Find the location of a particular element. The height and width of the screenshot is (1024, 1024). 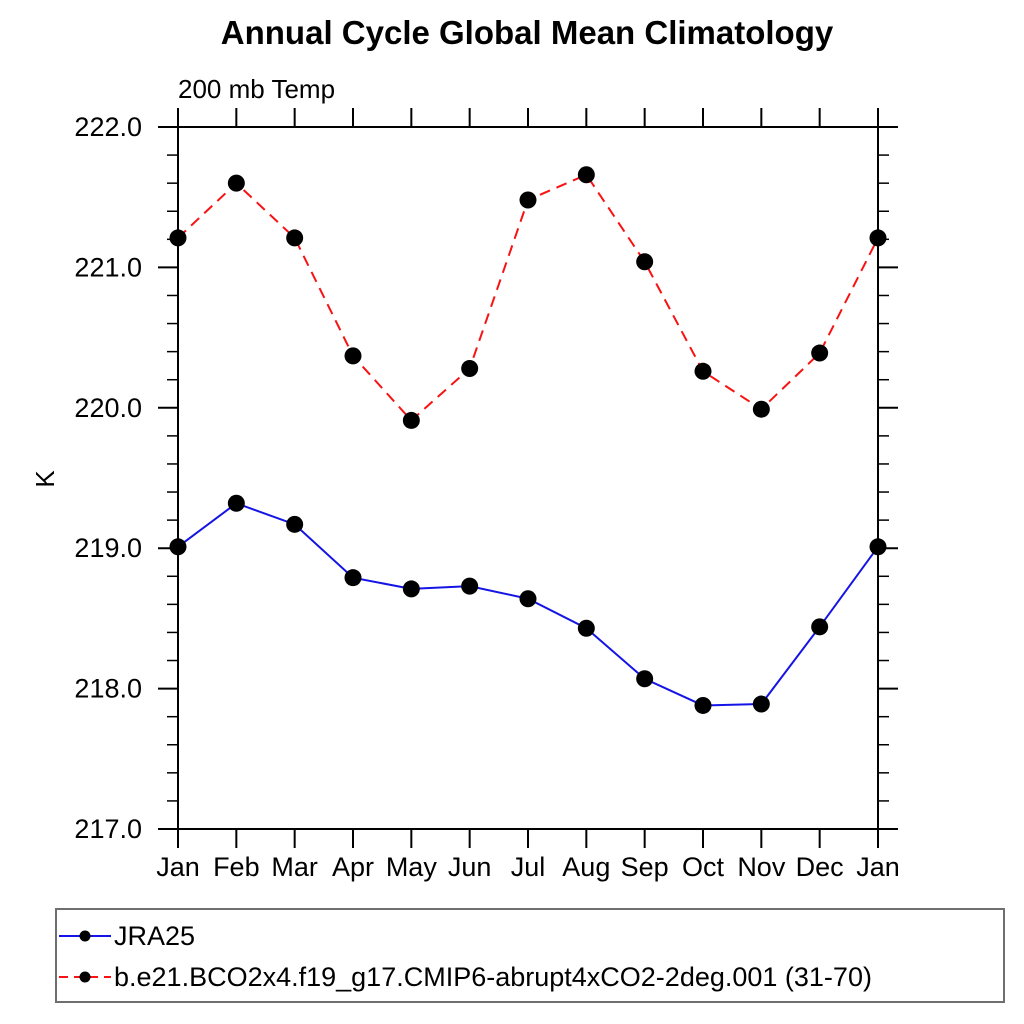

x-axis-tick-label: Jun is located at coordinates (470, 867).